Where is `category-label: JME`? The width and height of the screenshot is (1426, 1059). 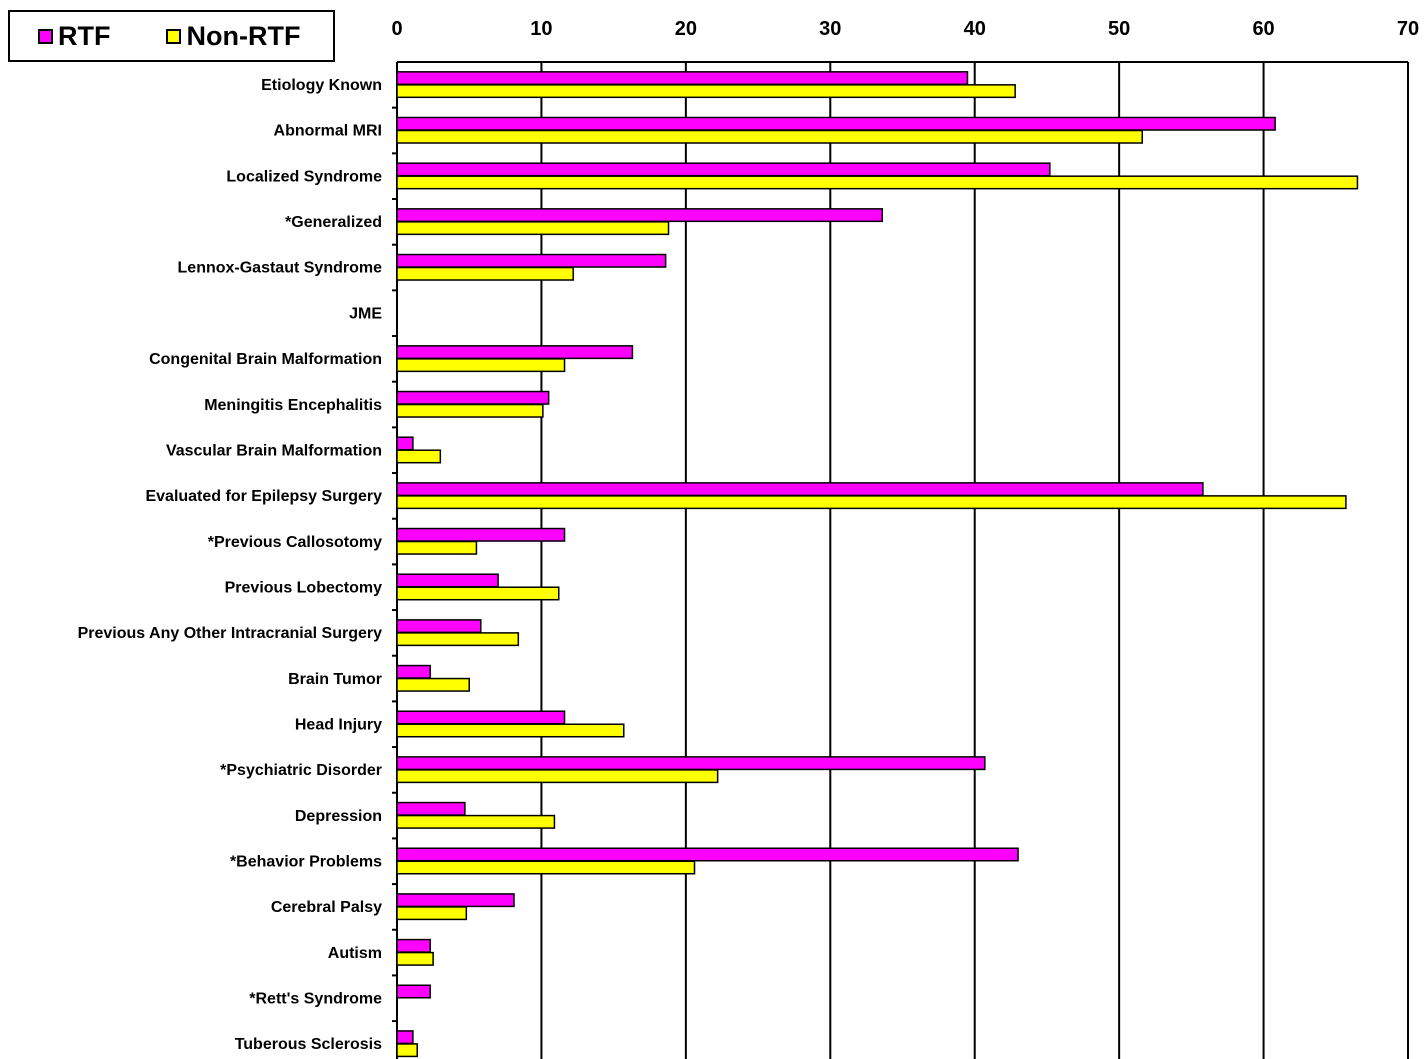
category-label: JME is located at coordinates (365, 313).